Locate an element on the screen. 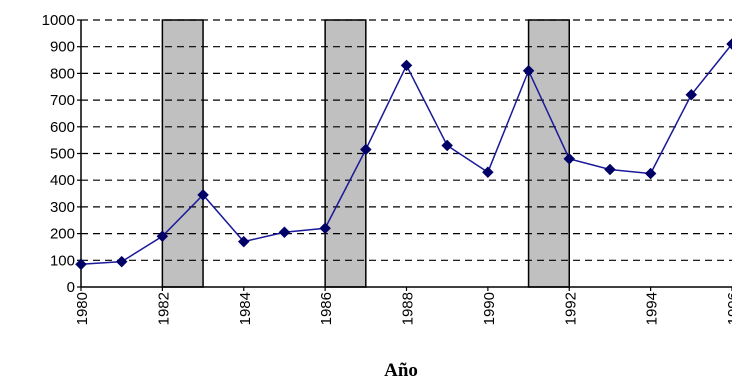 This screenshot has height=379, width=732. x-tick-label: 1994 is located at coordinates (652, 308).